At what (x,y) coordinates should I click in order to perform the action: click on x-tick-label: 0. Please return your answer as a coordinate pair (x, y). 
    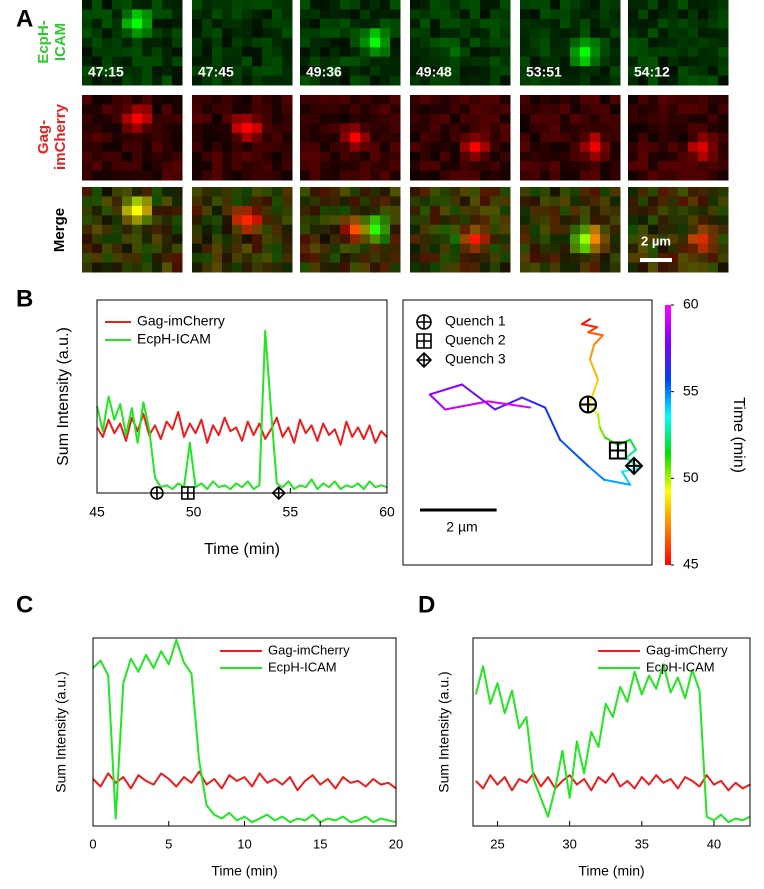
    Looking at the image, I should click on (92, 843).